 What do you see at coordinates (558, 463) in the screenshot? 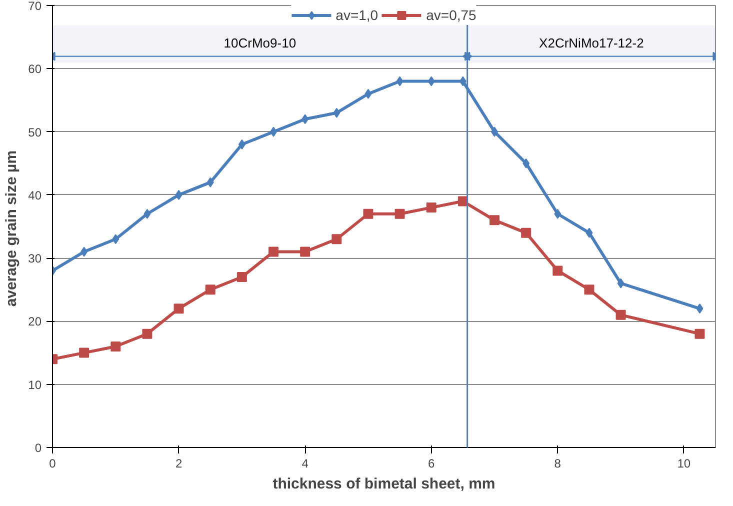
I see `x-tick-label: 8` at bounding box center [558, 463].